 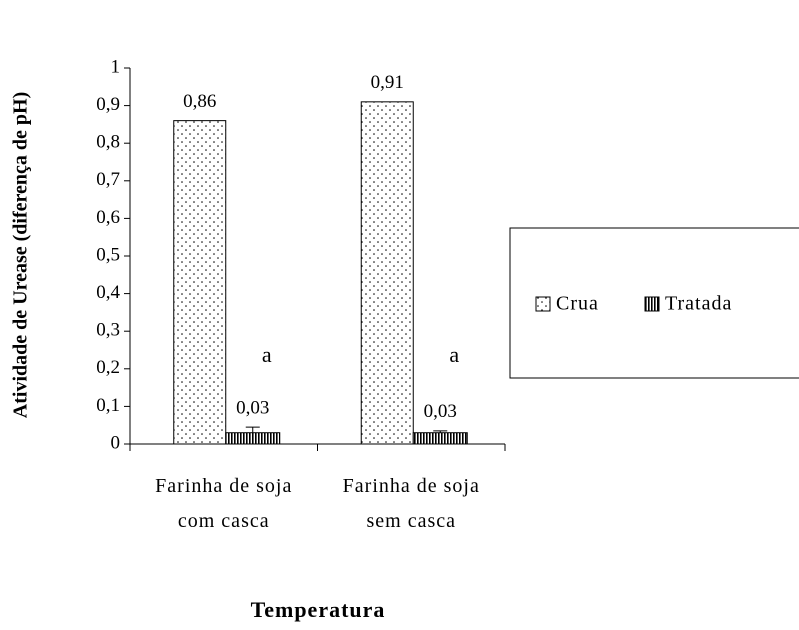 What do you see at coordinates (108, 292) in the screenshot?
I see `y-tick-label: 0,4` at bounding box center [108, 292].